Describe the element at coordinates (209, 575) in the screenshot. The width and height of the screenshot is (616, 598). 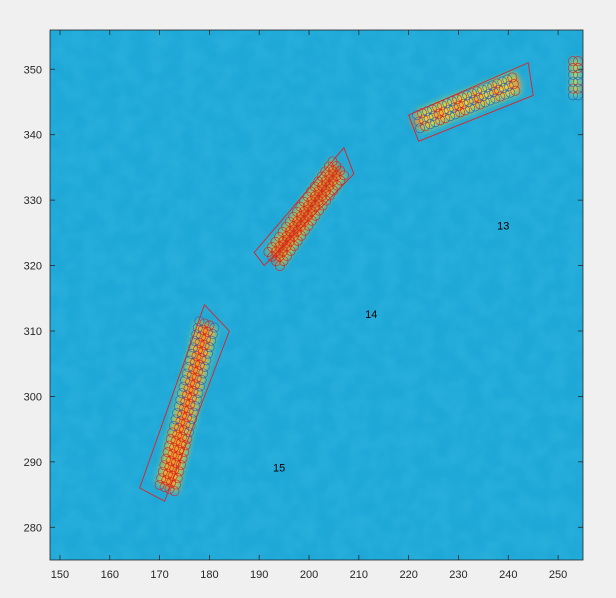
I see `x-tick-label: 180` at that location.